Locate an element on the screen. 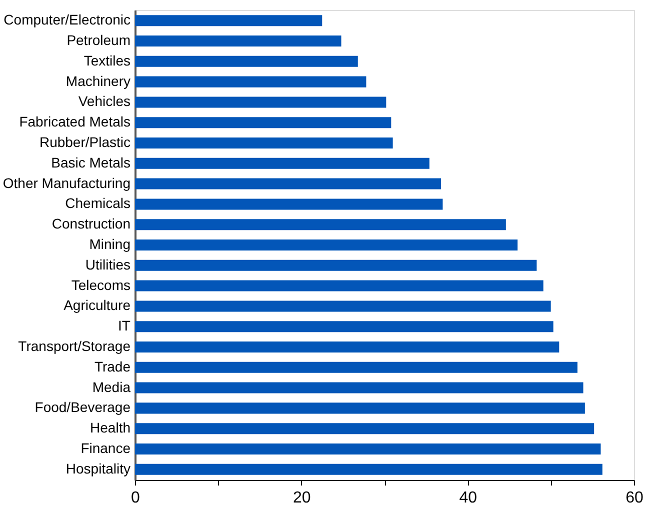  y-tick-label: Trade is located at coordinates (112, 366).